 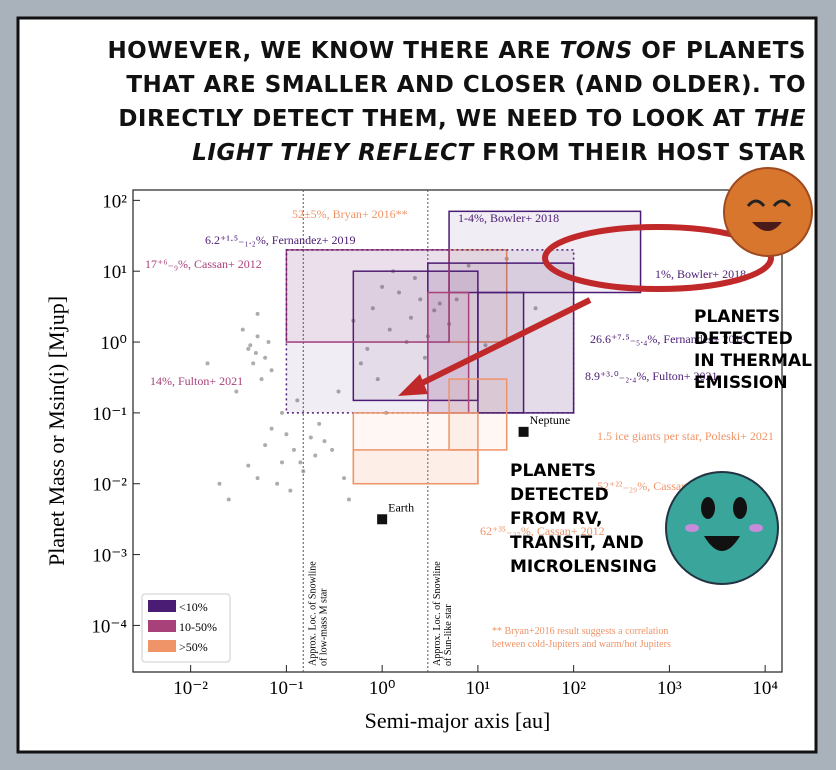 What do you see at coordinates (550, 420) in the screenshot?
I see `special-point-label: Neptune` at bounding box center [550, 420].